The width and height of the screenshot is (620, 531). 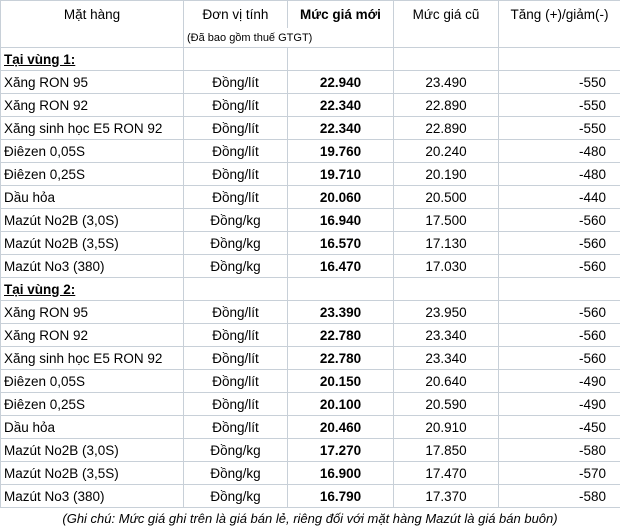 I want to click on table-row: Xăng RON 92 Đồng/lít 22.340 22.890 -550, so click(x=310, y=105).